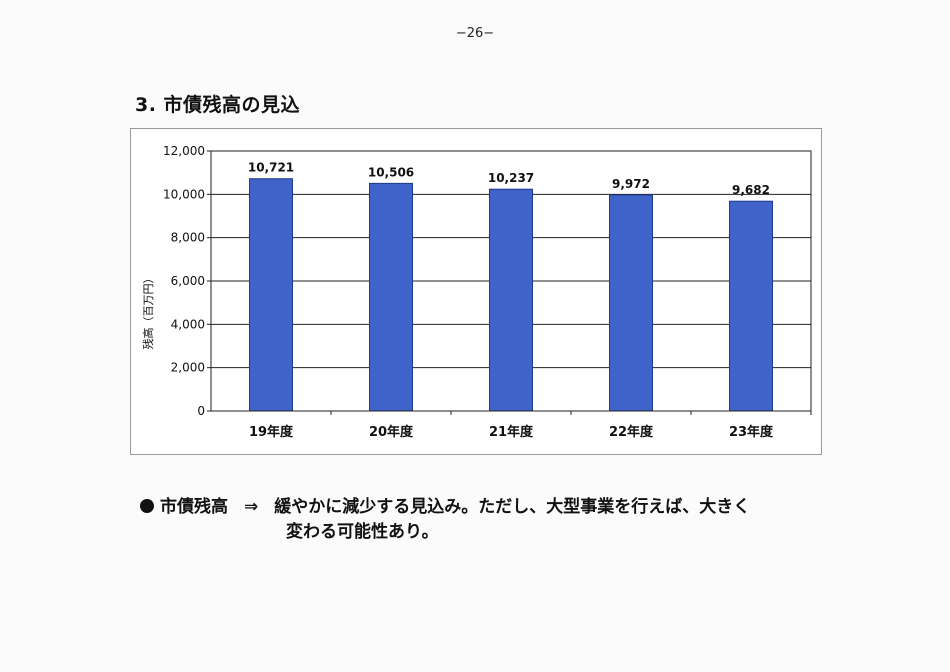 The height and width of the screenshot is (672, 950). What do you see at coordinates (201, 411) in the screenshot?
I see `y-tick-label: 0` at bounding box center [201, 411].